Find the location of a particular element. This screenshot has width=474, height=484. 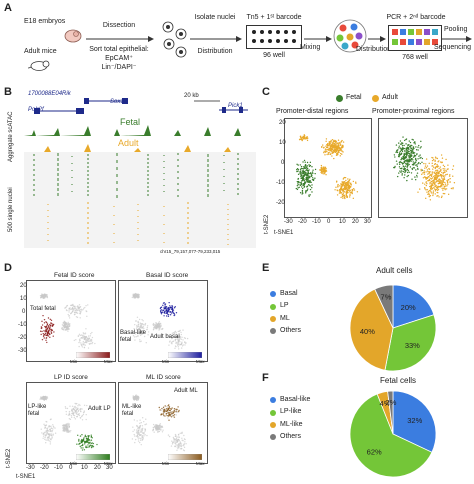

pie-e-legend-ml: ML is located at coordinates (285, 318).